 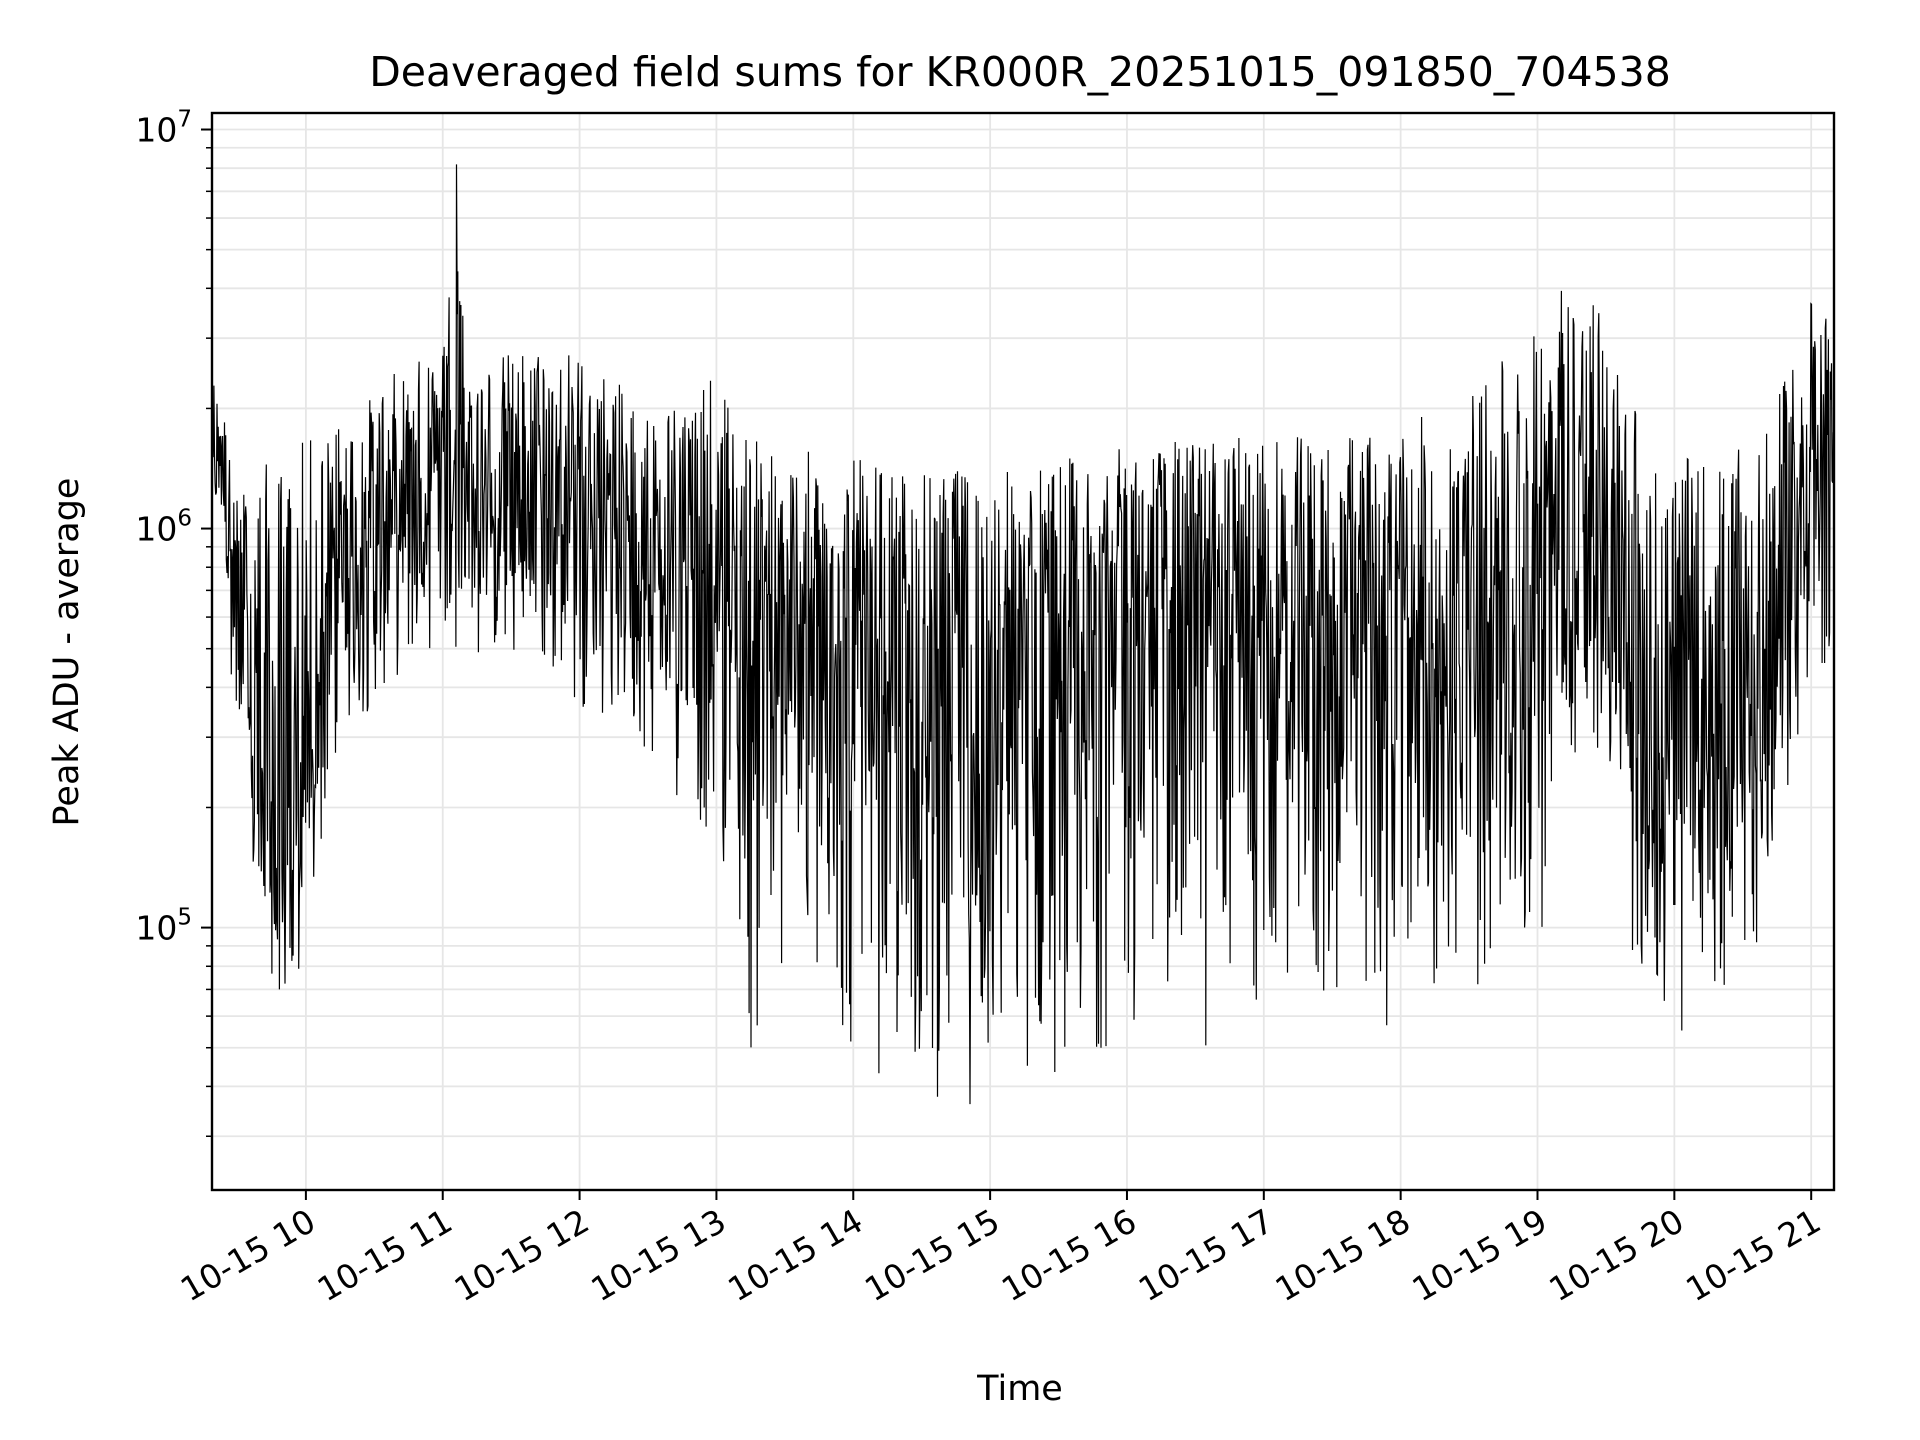 I want to click on y-tick-label: 105, so click(x=163, y=926).